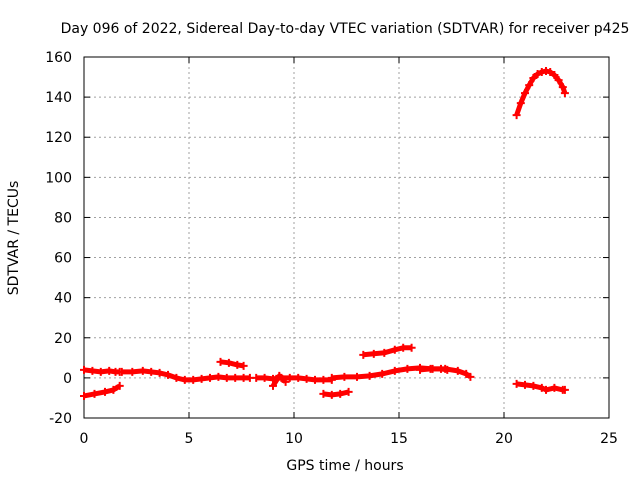 The image size is (640, 480). Describe the element at coordinates (63, 299) in the screenshot. I see `y-tick-label: 40` at that location.